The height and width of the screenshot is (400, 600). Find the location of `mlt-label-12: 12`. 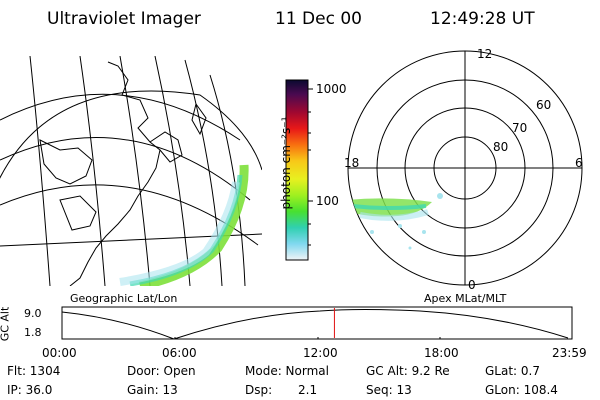

mlt-label-12: 12 is located at coordinates (485, 54).